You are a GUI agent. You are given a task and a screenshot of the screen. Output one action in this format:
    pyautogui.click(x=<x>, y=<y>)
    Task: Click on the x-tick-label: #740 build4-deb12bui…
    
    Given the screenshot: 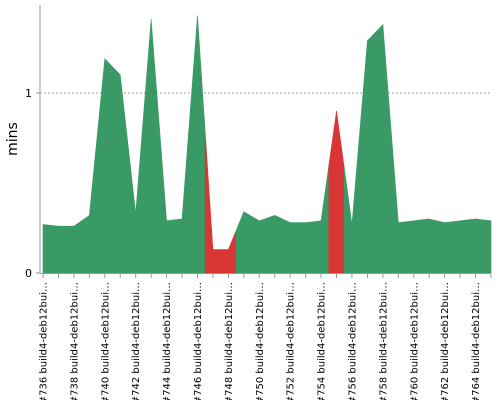 What is the action you would take?
    pyautogui.click(x=105, y=341)
    